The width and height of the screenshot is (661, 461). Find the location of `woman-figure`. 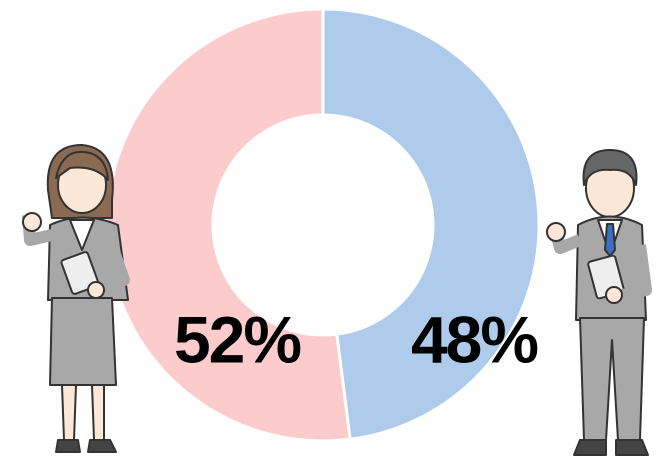

woman-figure is located at coordinates (76, 298).